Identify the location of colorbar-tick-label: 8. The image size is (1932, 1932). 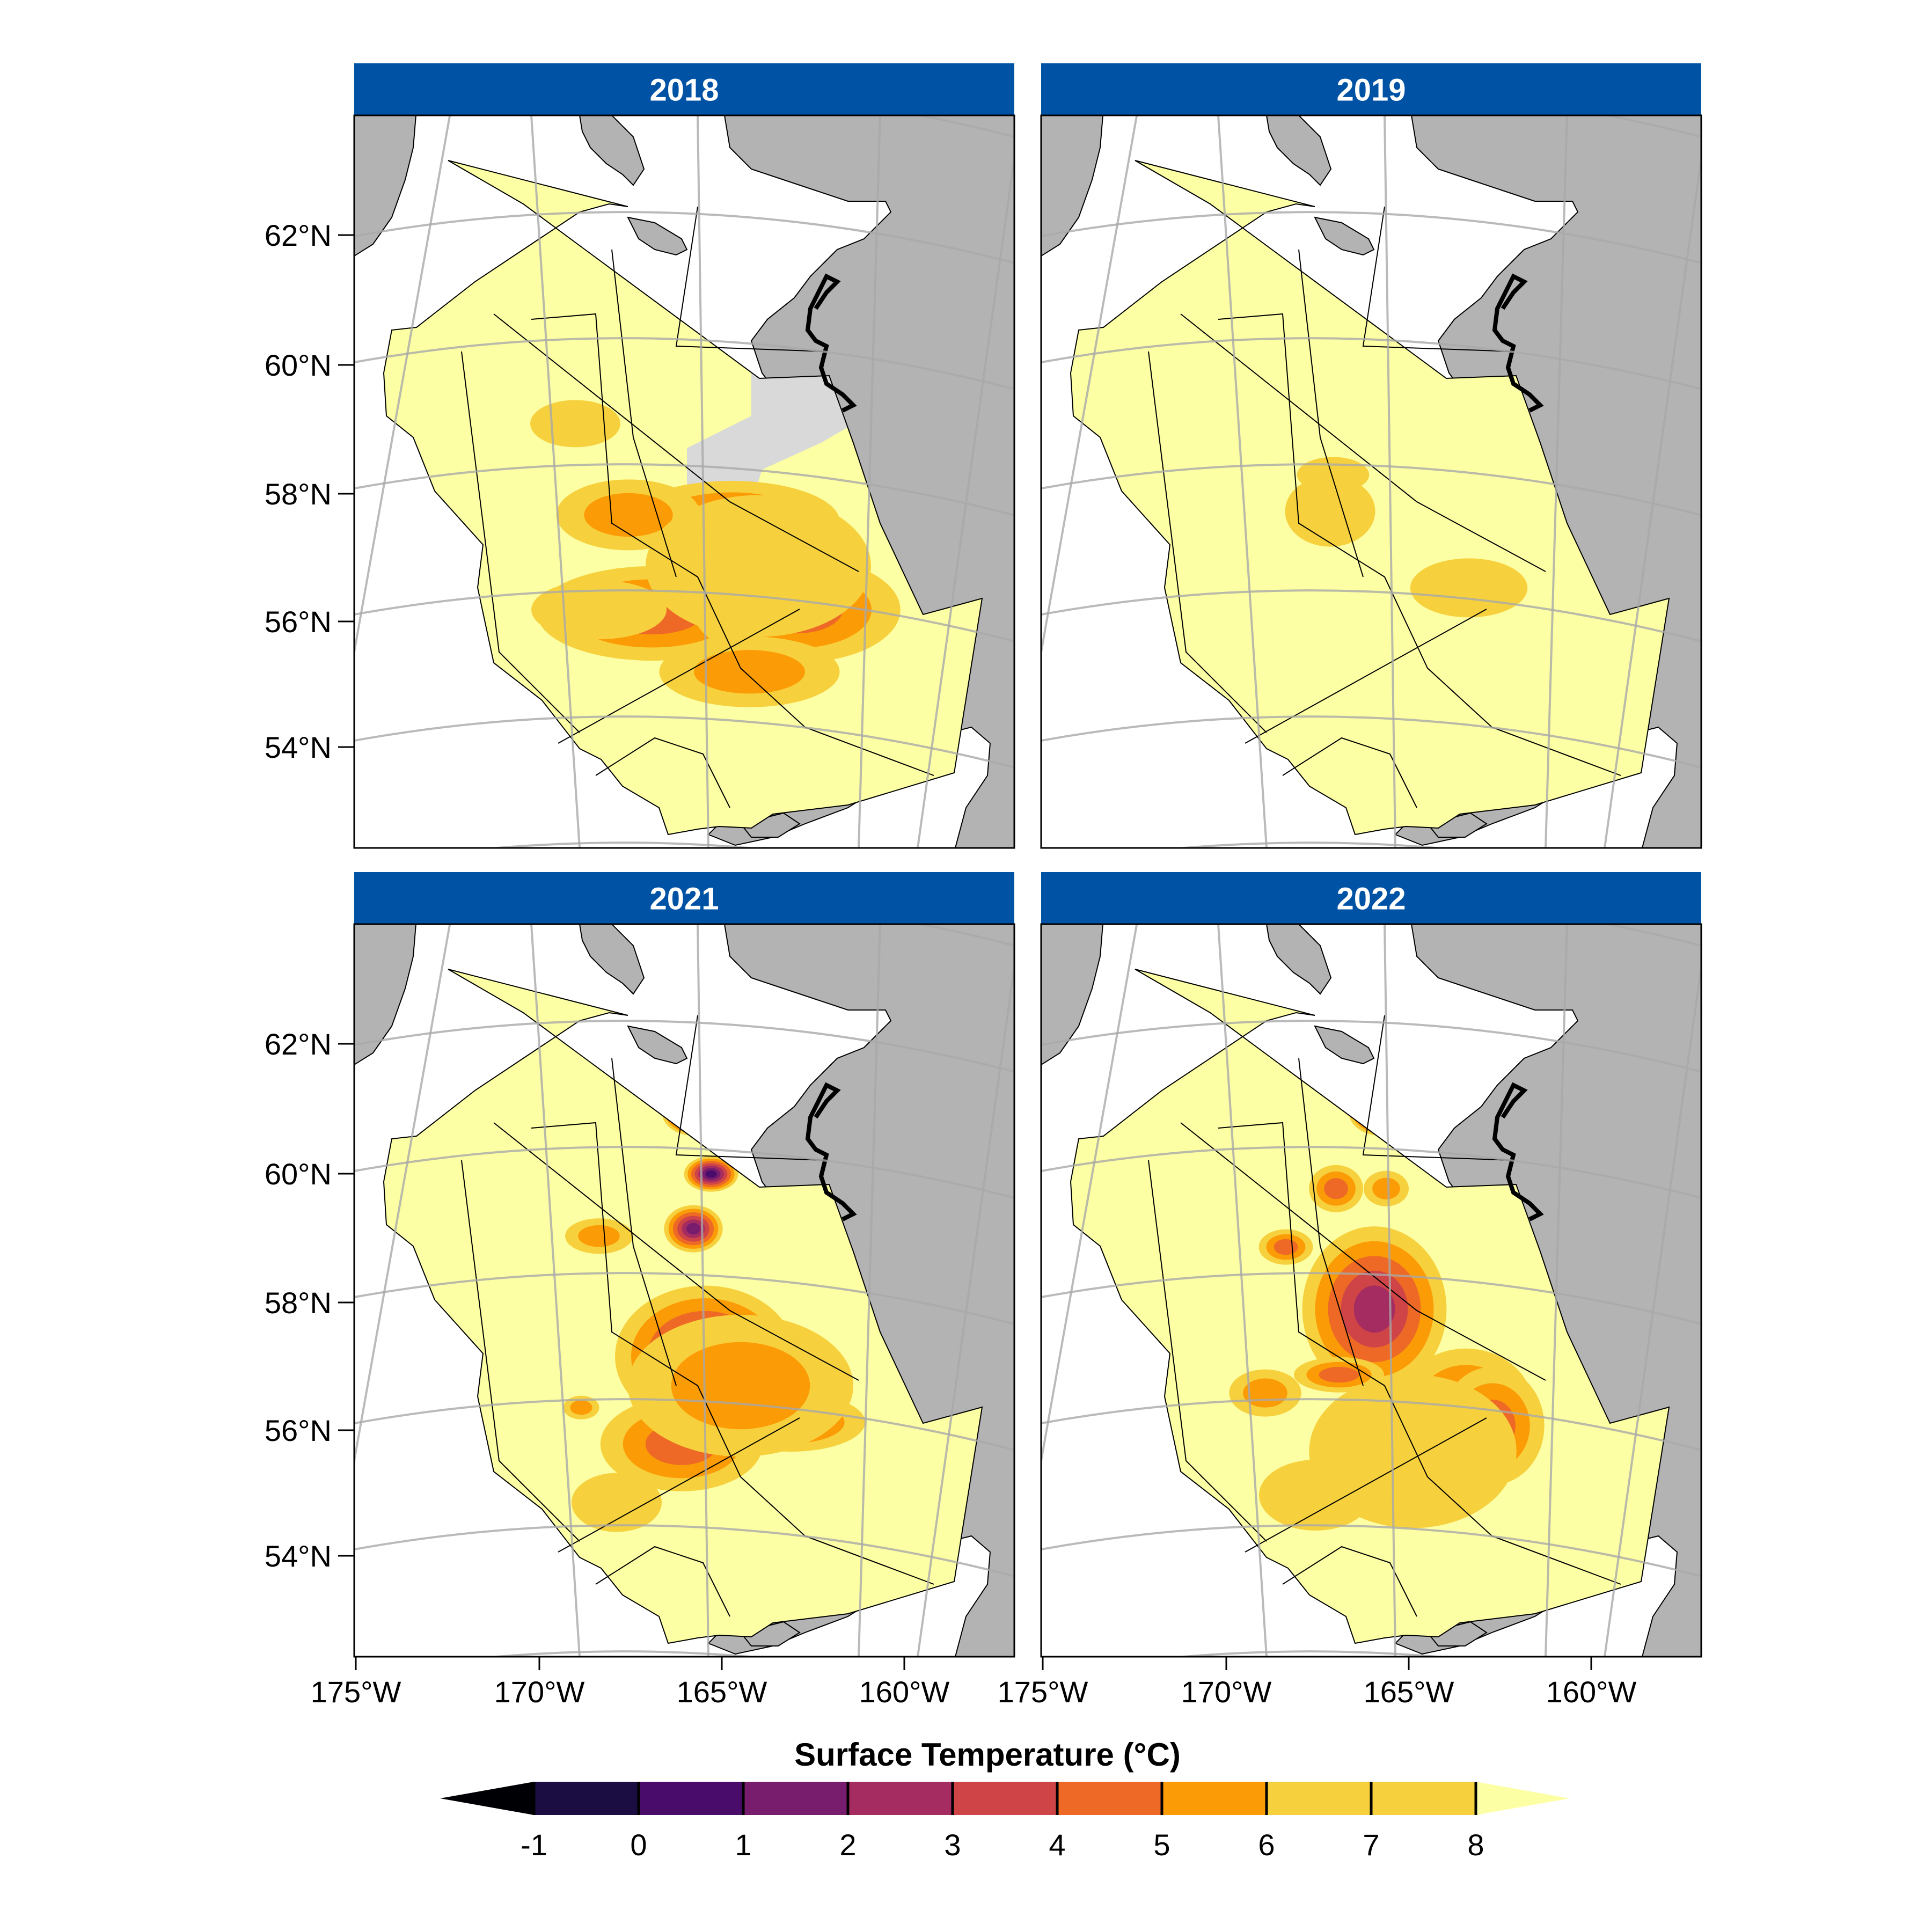
(1475, 1845).